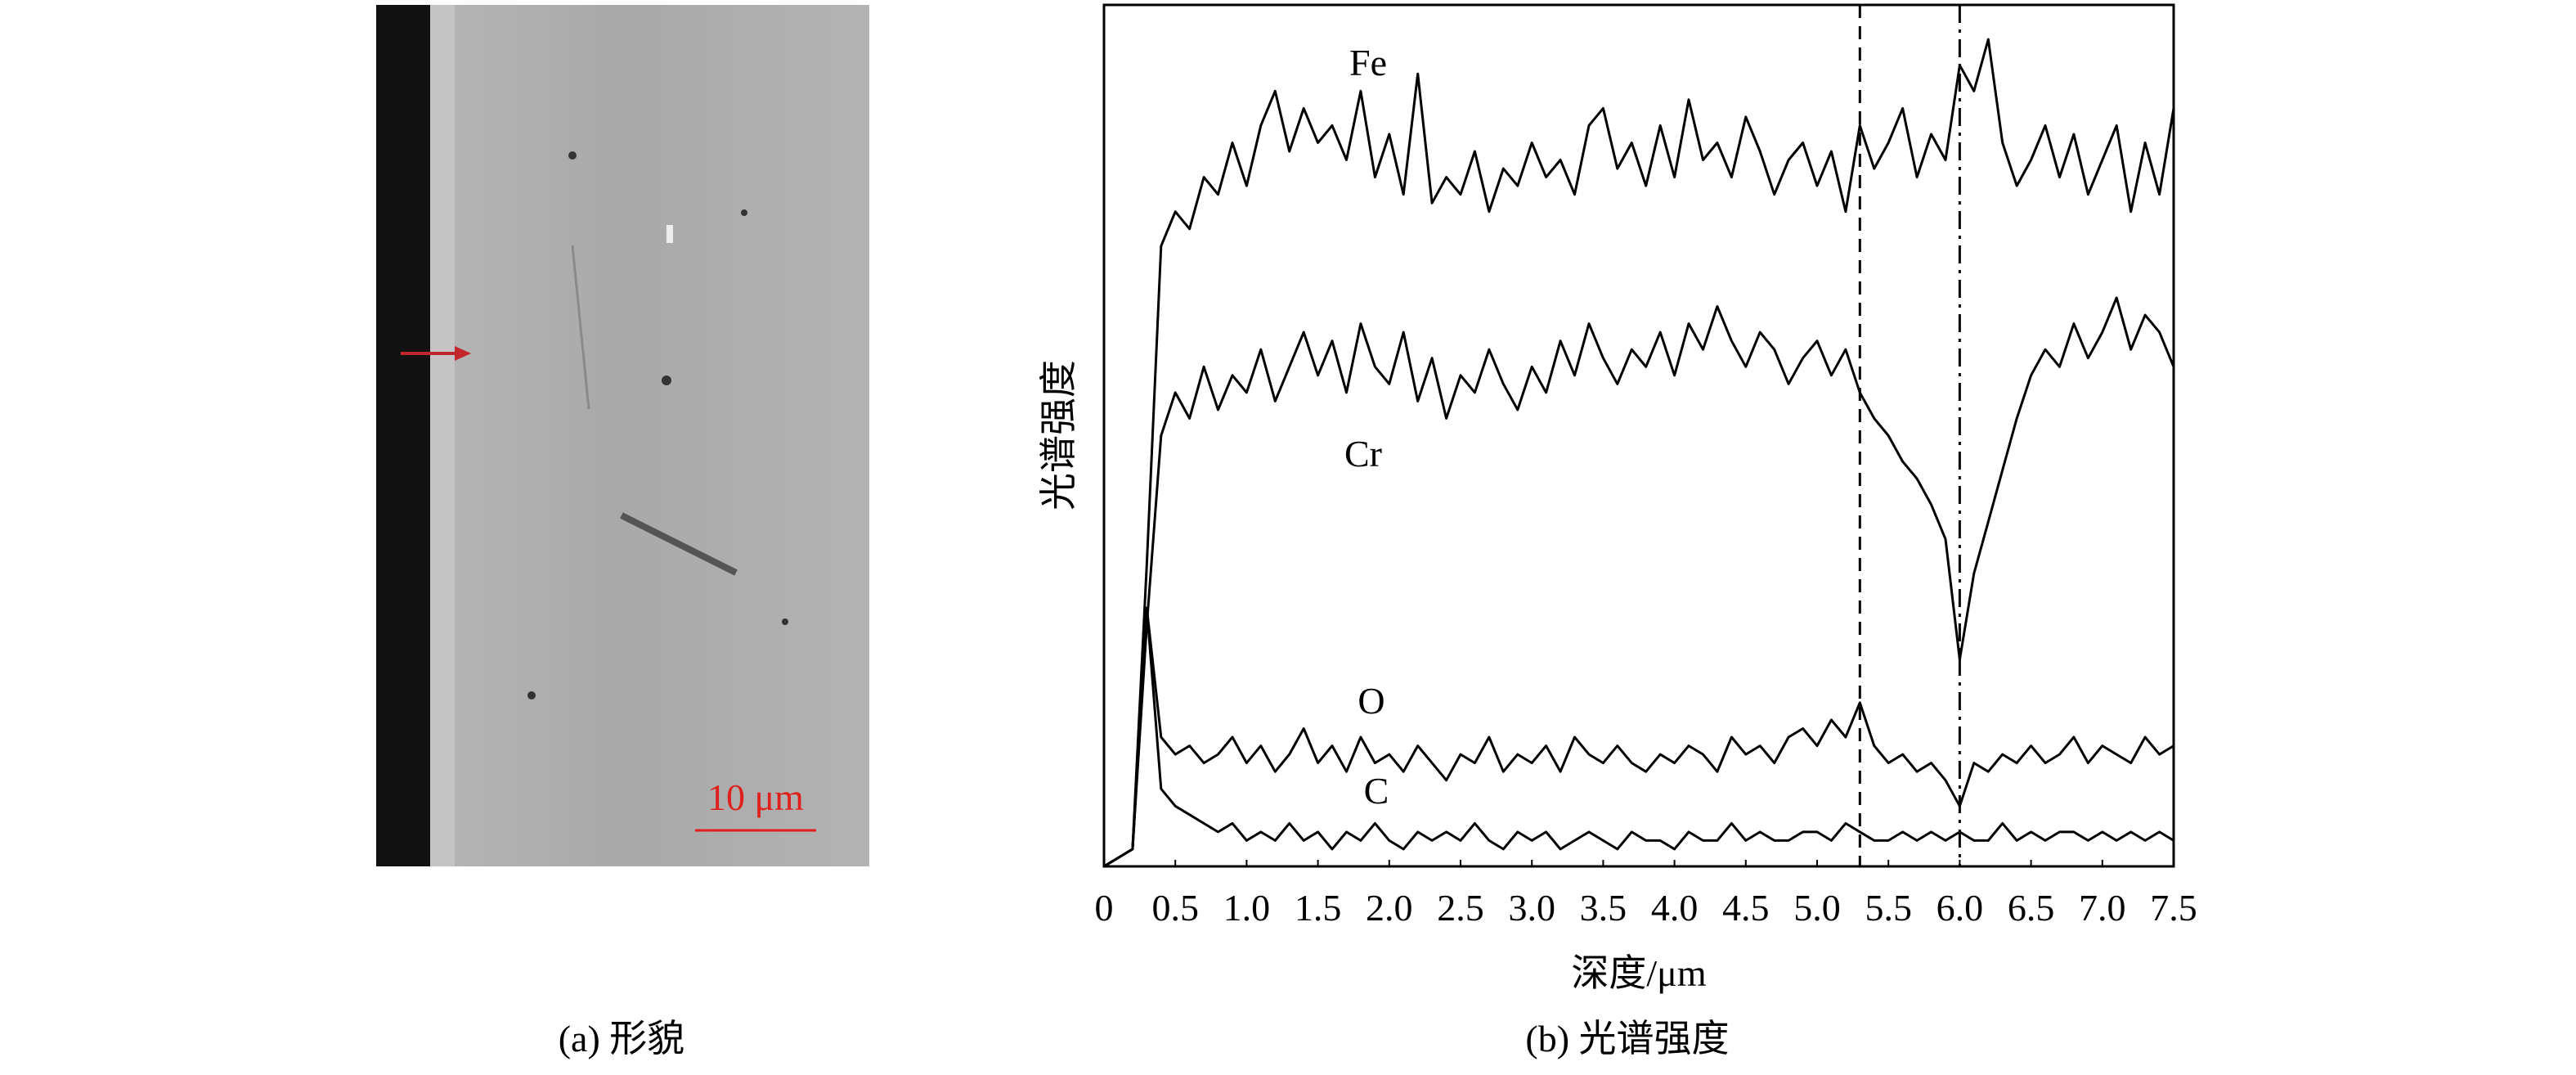 This screenshot has width=2576, height=1075. What do you see at coordinates (1377, 791) in the screenshot?
I see `series-label: C` at bounding box center [1377, 791].